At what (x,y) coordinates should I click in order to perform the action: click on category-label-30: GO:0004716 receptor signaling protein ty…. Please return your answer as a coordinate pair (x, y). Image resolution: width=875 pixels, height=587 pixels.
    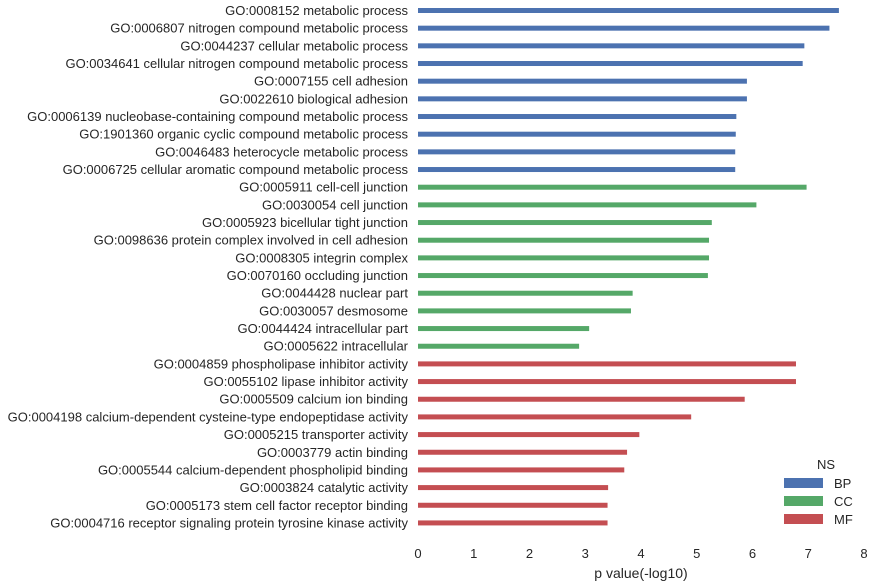
    Looking at the image, I should click on (229, 522).